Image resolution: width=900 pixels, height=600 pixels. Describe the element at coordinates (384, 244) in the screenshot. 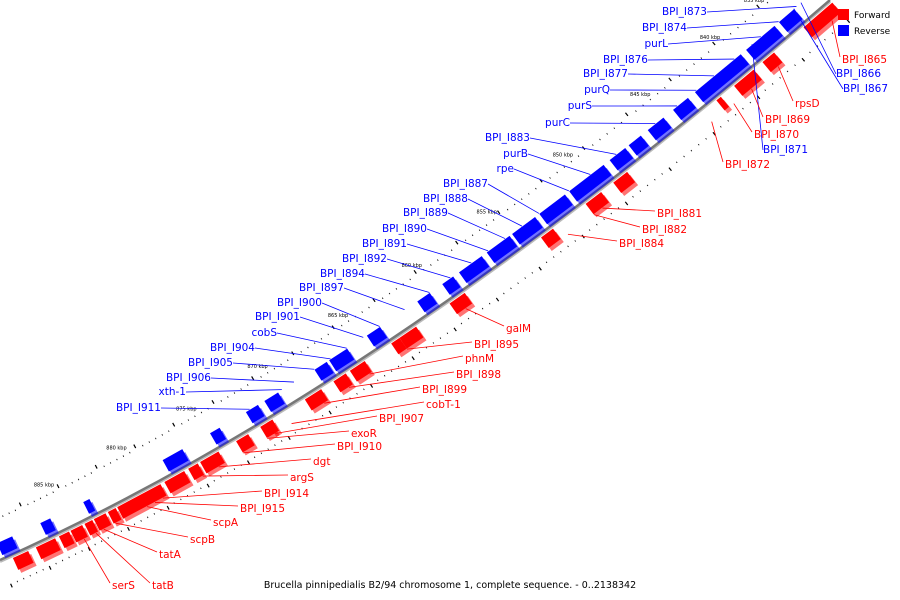

I see `gene-label-reverse: BPI_I891` at that location.